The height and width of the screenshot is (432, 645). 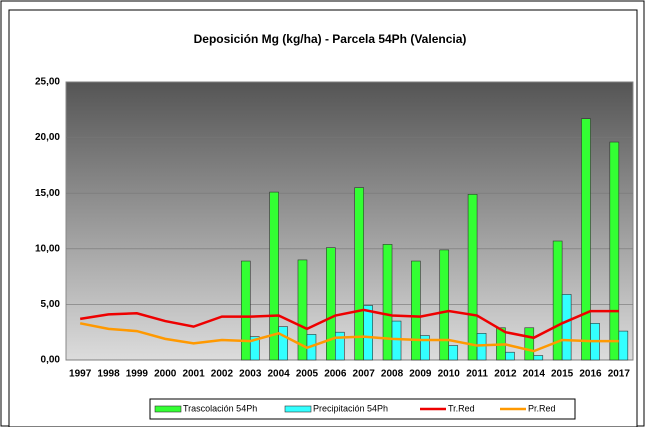 What do you see at coordinates (47, 193) in the screenshot?
I see `y-tick-label: 15,00` at bounding box center [47, 193].